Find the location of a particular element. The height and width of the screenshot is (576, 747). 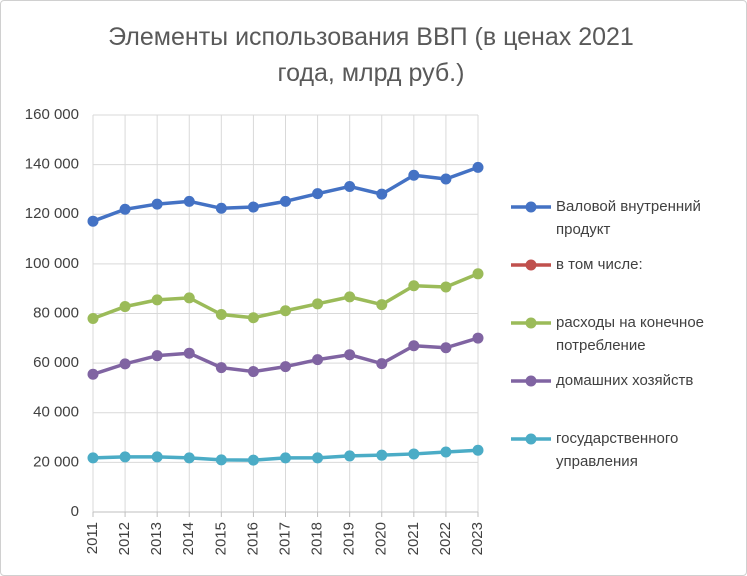

y-tick-label: 120 000 is located at coordinates (52, 213).